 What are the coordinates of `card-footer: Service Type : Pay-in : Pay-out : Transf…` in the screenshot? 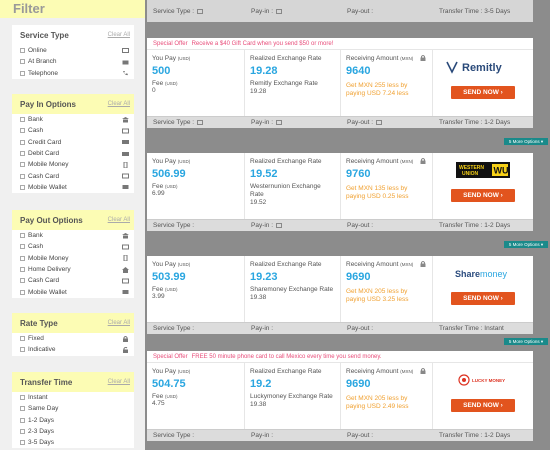 It's located at (340, 225).